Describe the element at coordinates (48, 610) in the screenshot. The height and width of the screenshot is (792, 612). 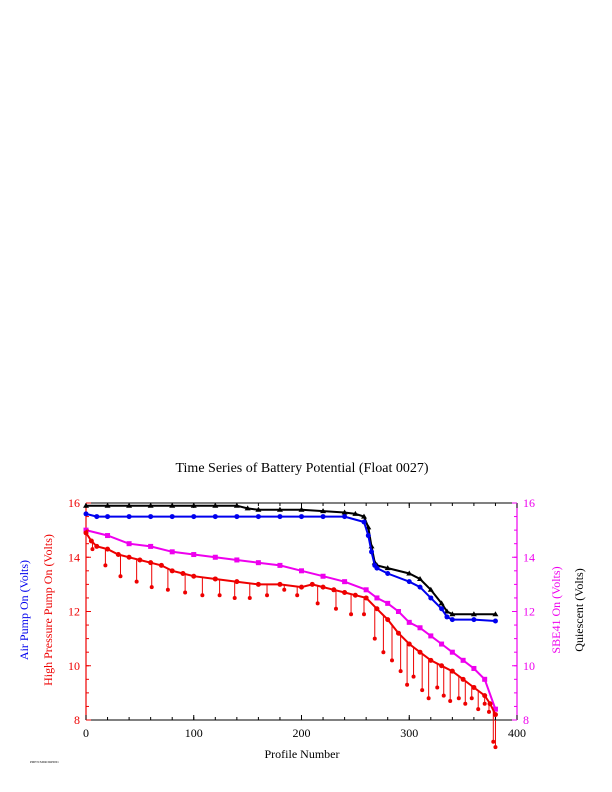
I see `y-axis-label-high-pressure-pump: High Pressure Pump On (Volts)` at that location.